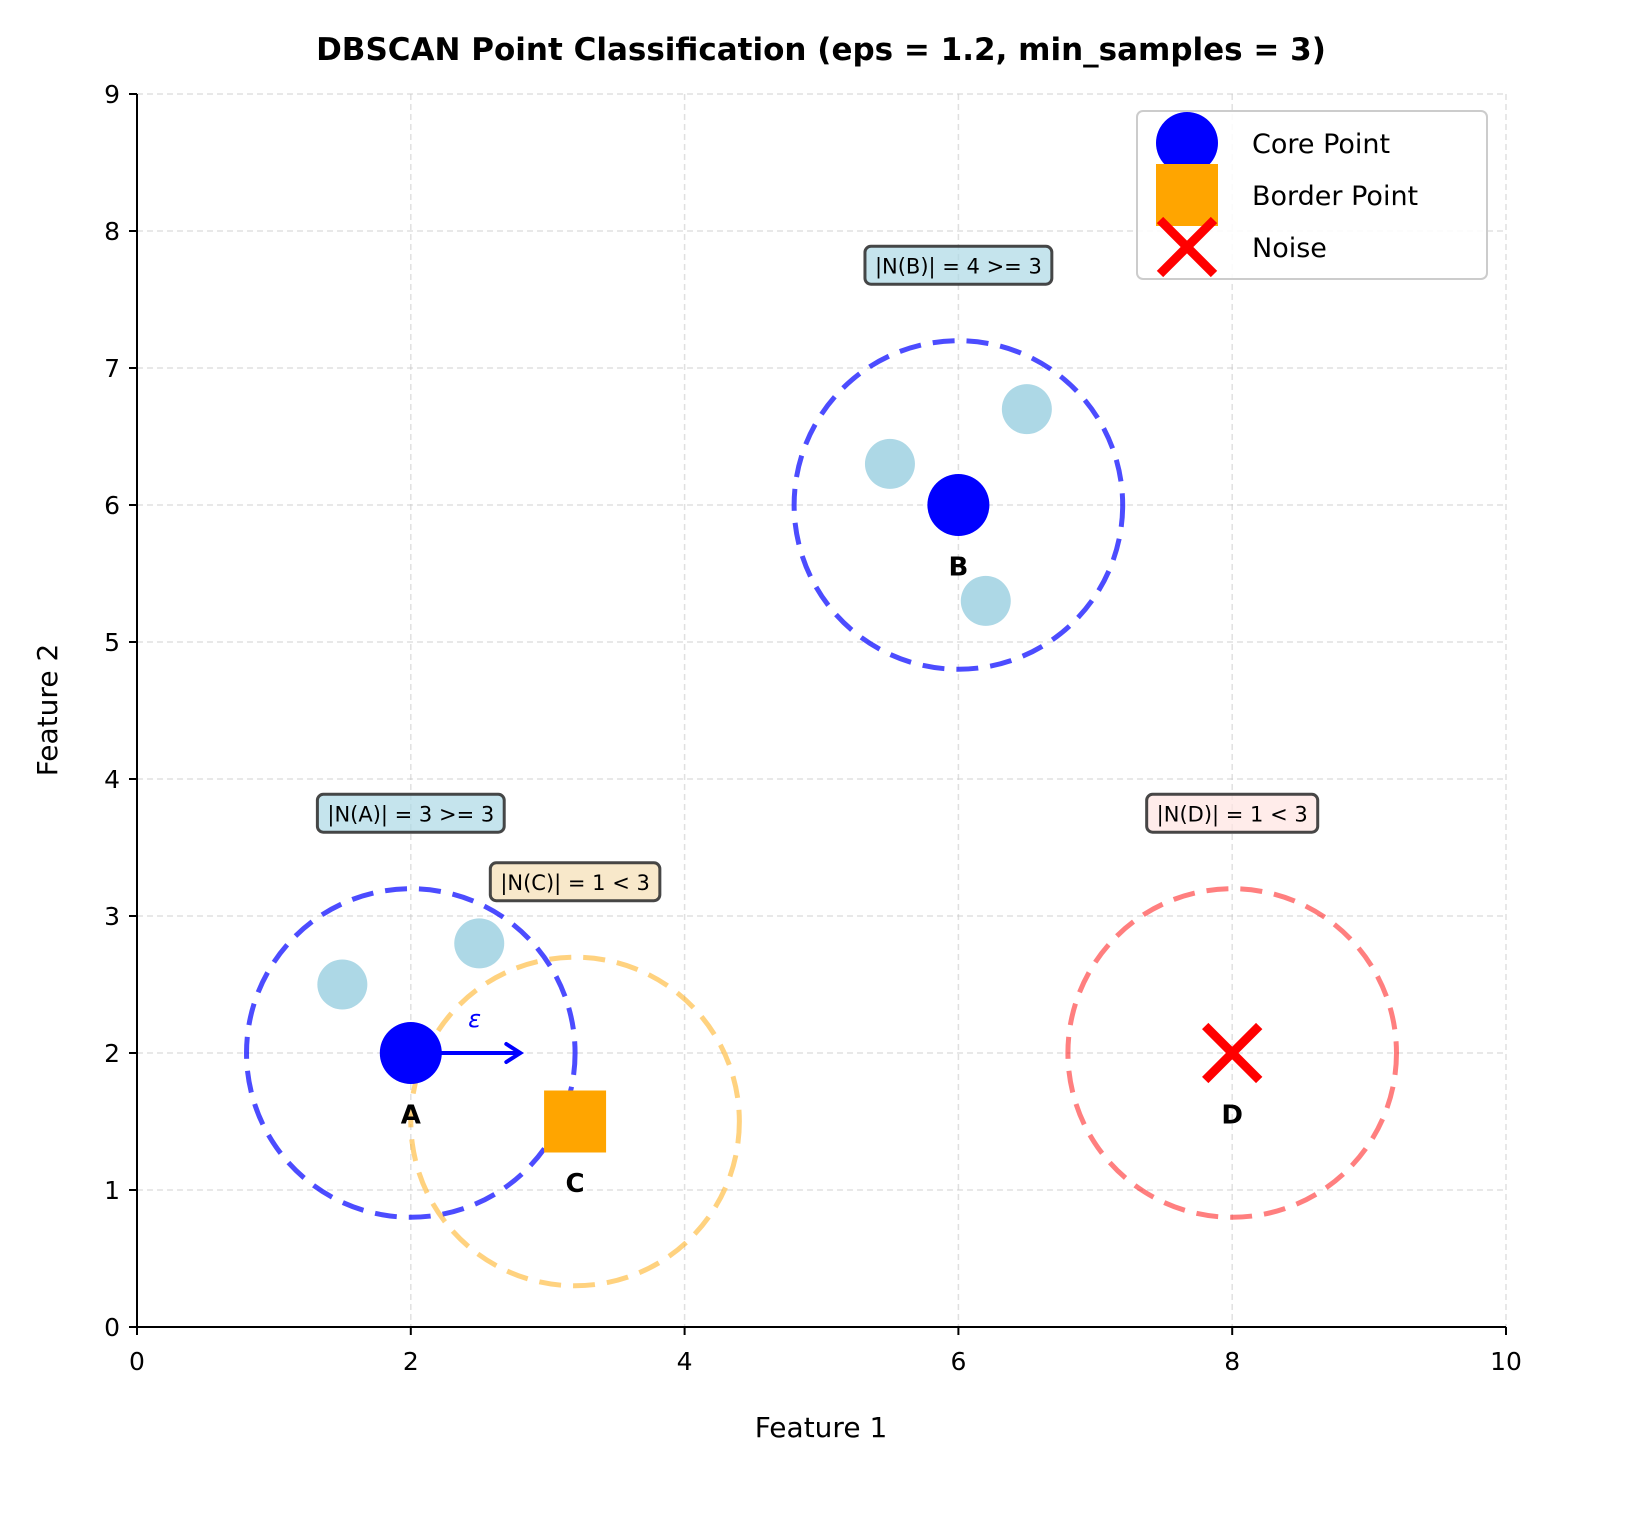 This screenshot has width=1632, height=1534. What do you see at coordinates (137, 1361) in the screenshot?
I see `x-tick-label: 0` at bounding box center [137, 1361].